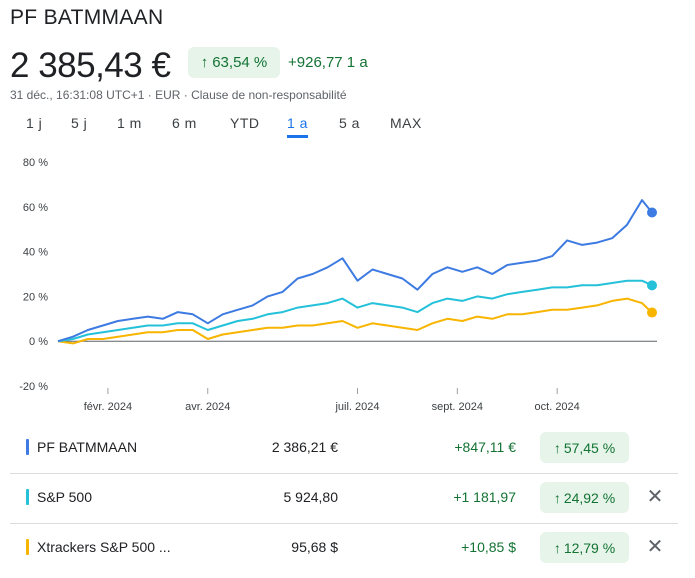 The image size is (695, 578). I want to click on row-name: S&P 500, so click(65, 497).